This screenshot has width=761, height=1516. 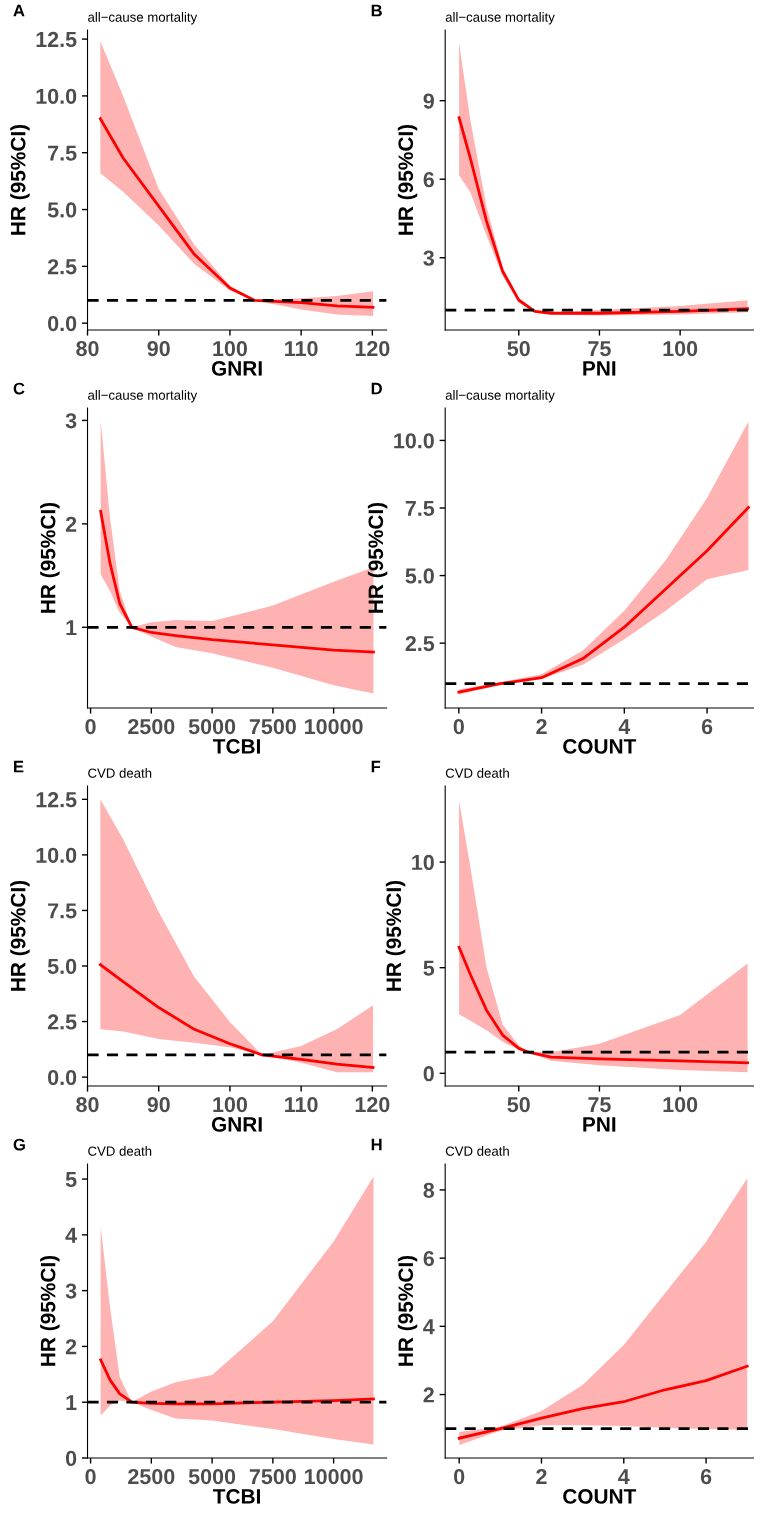 I want to click on text: G, so click(x=19, y=1144).